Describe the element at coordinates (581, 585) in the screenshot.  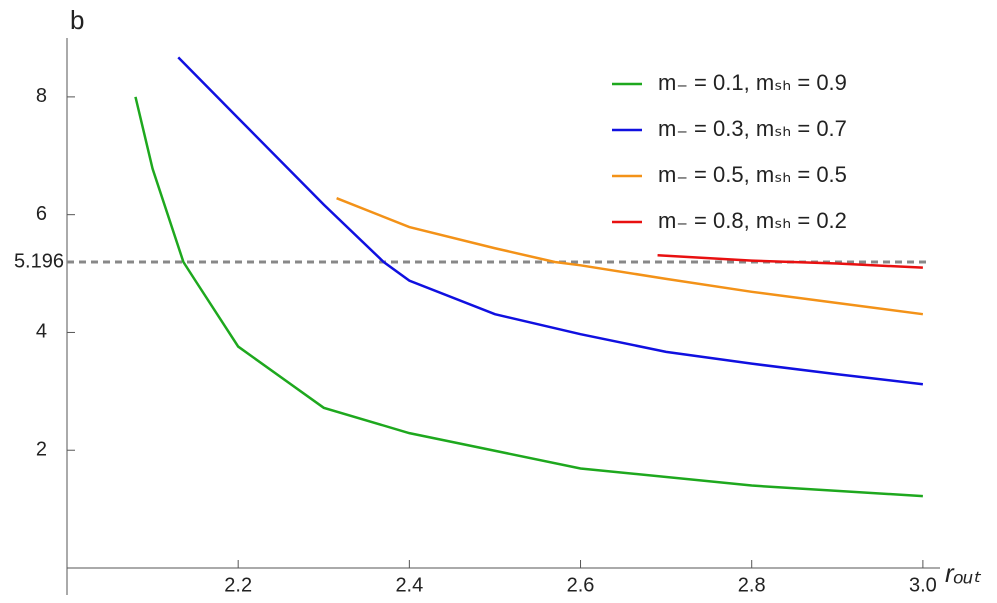
I see `x-tick-label: 2.6` at that location.